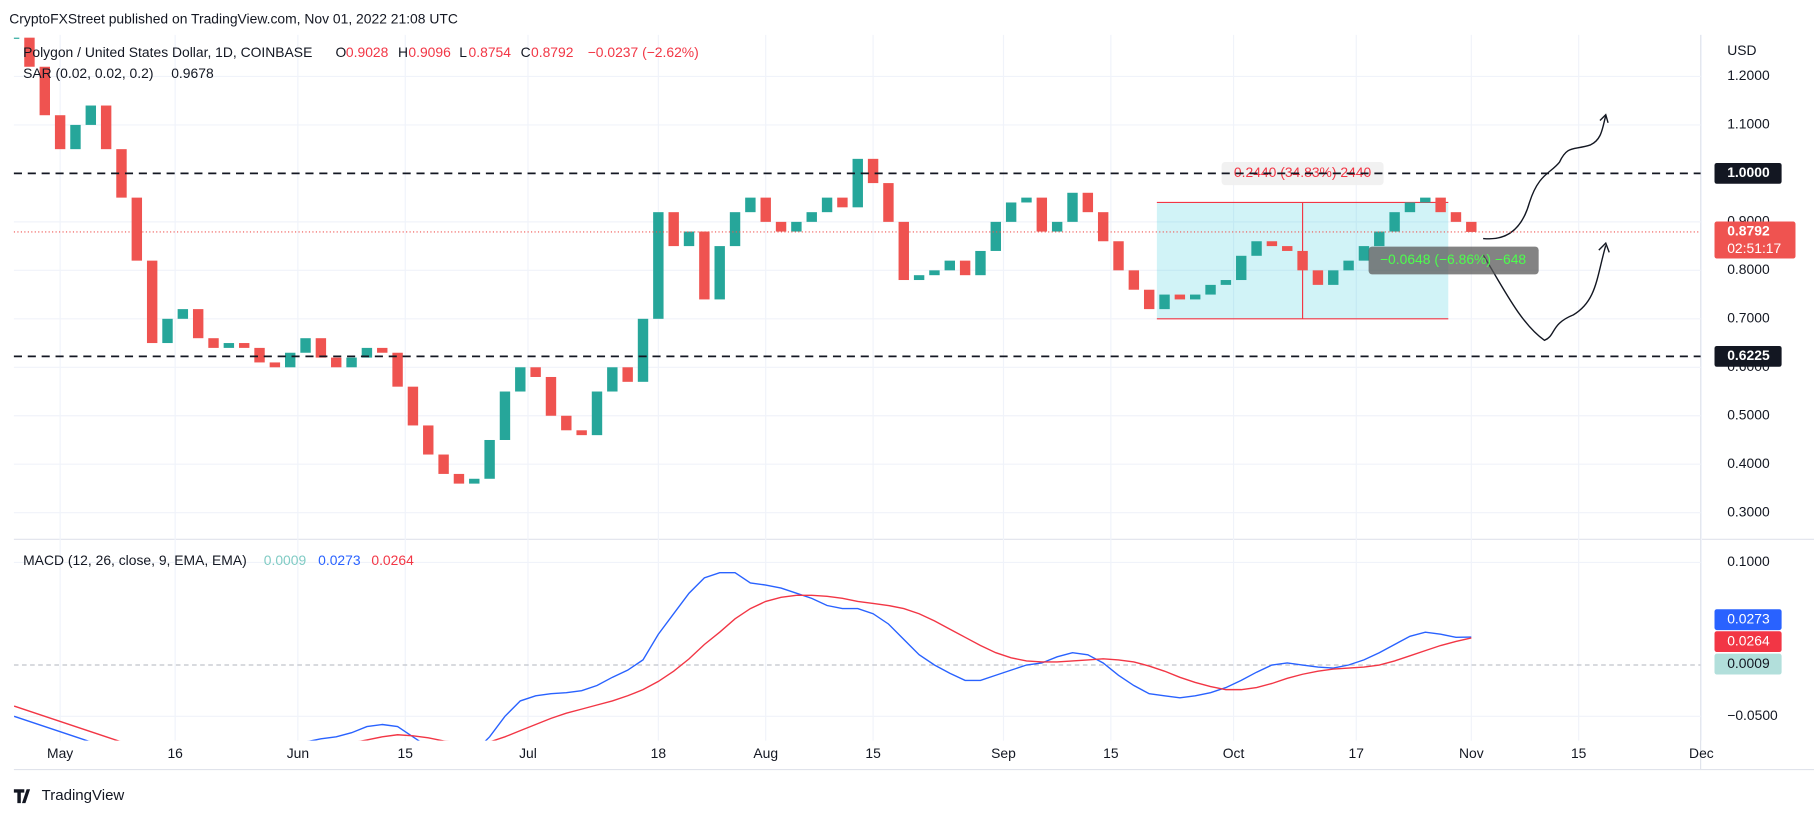 Image resolution: width=1814 pixels, height=816 pixels. I want to click on y-tick-label: −0.0500, so click(1752, 715).